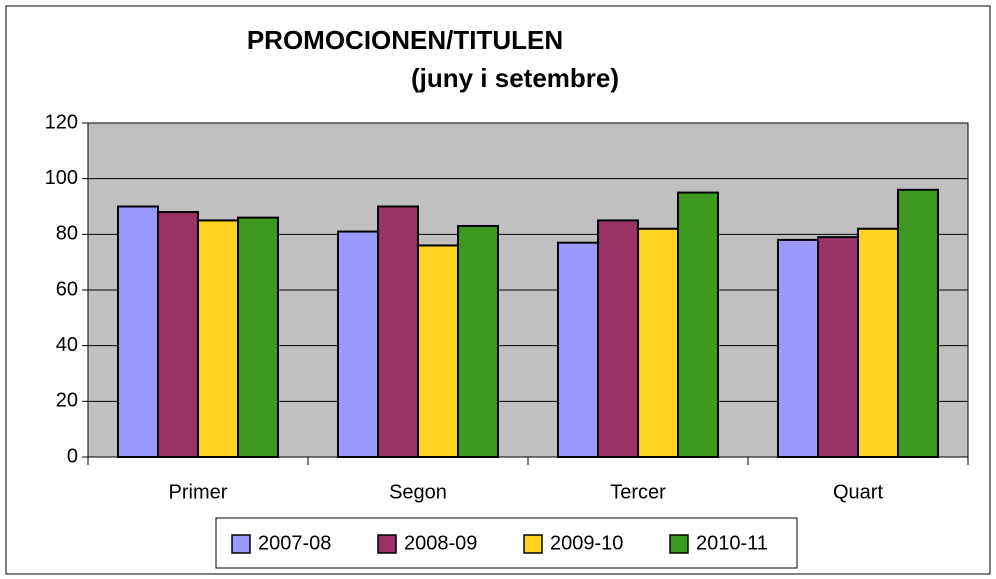  What do you see at coordinates (61, 122) in the screenshot?
I see `y-tick-label: 120` at bounding box center [61, 122].